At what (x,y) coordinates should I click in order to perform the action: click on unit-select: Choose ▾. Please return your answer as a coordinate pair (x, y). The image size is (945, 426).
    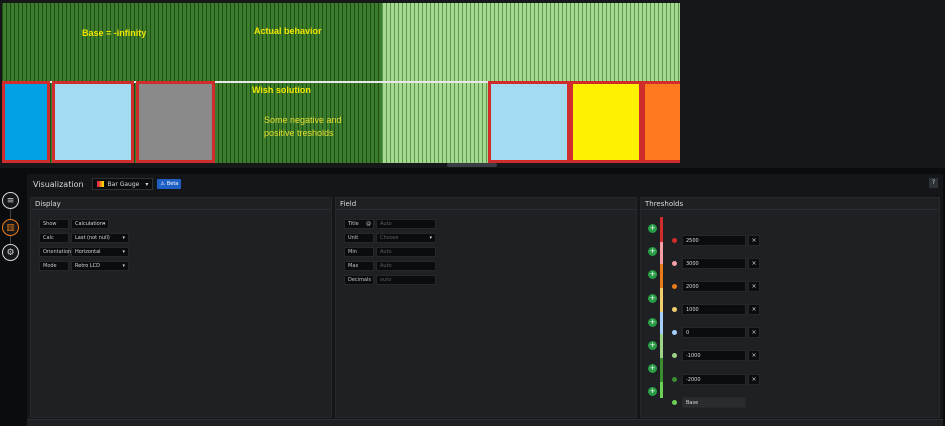
    Looking at the image, I should click on (406, 238).